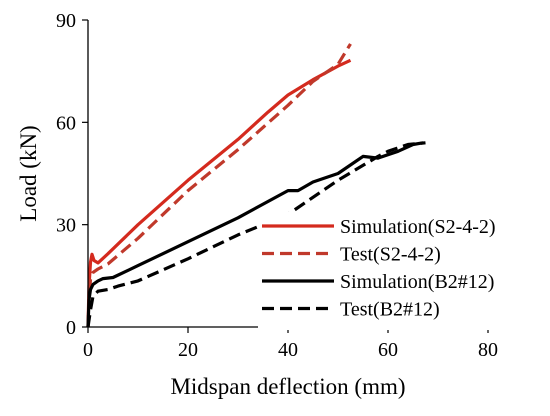 The height and width of the screenshot is (416, 550). I want to click on y-tick-label: 60, so click(66, 123).